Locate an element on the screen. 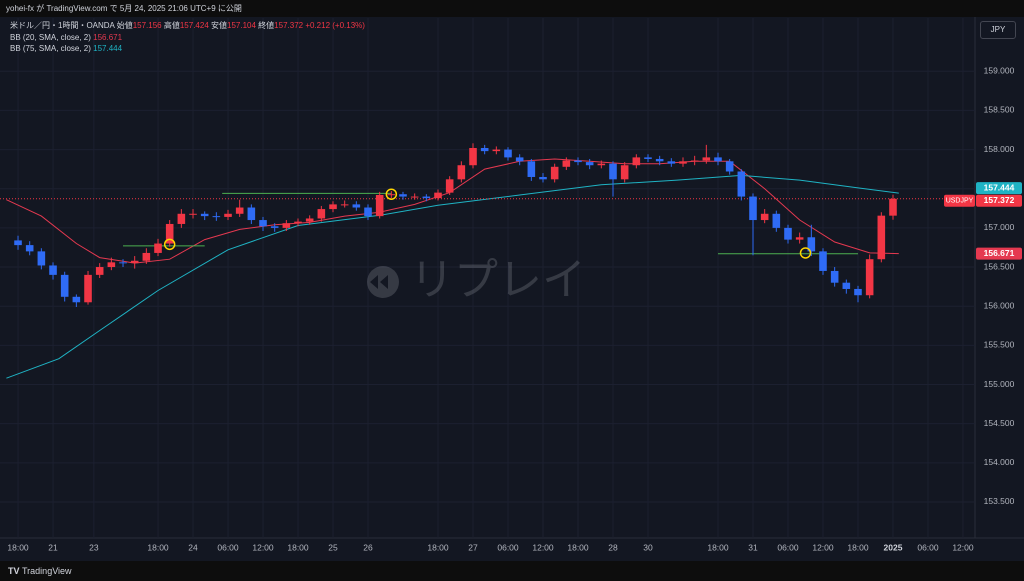 Image resolution: width=1024 pixels, height=581 pixels. logo: TV is located at coordinates (15, 571).